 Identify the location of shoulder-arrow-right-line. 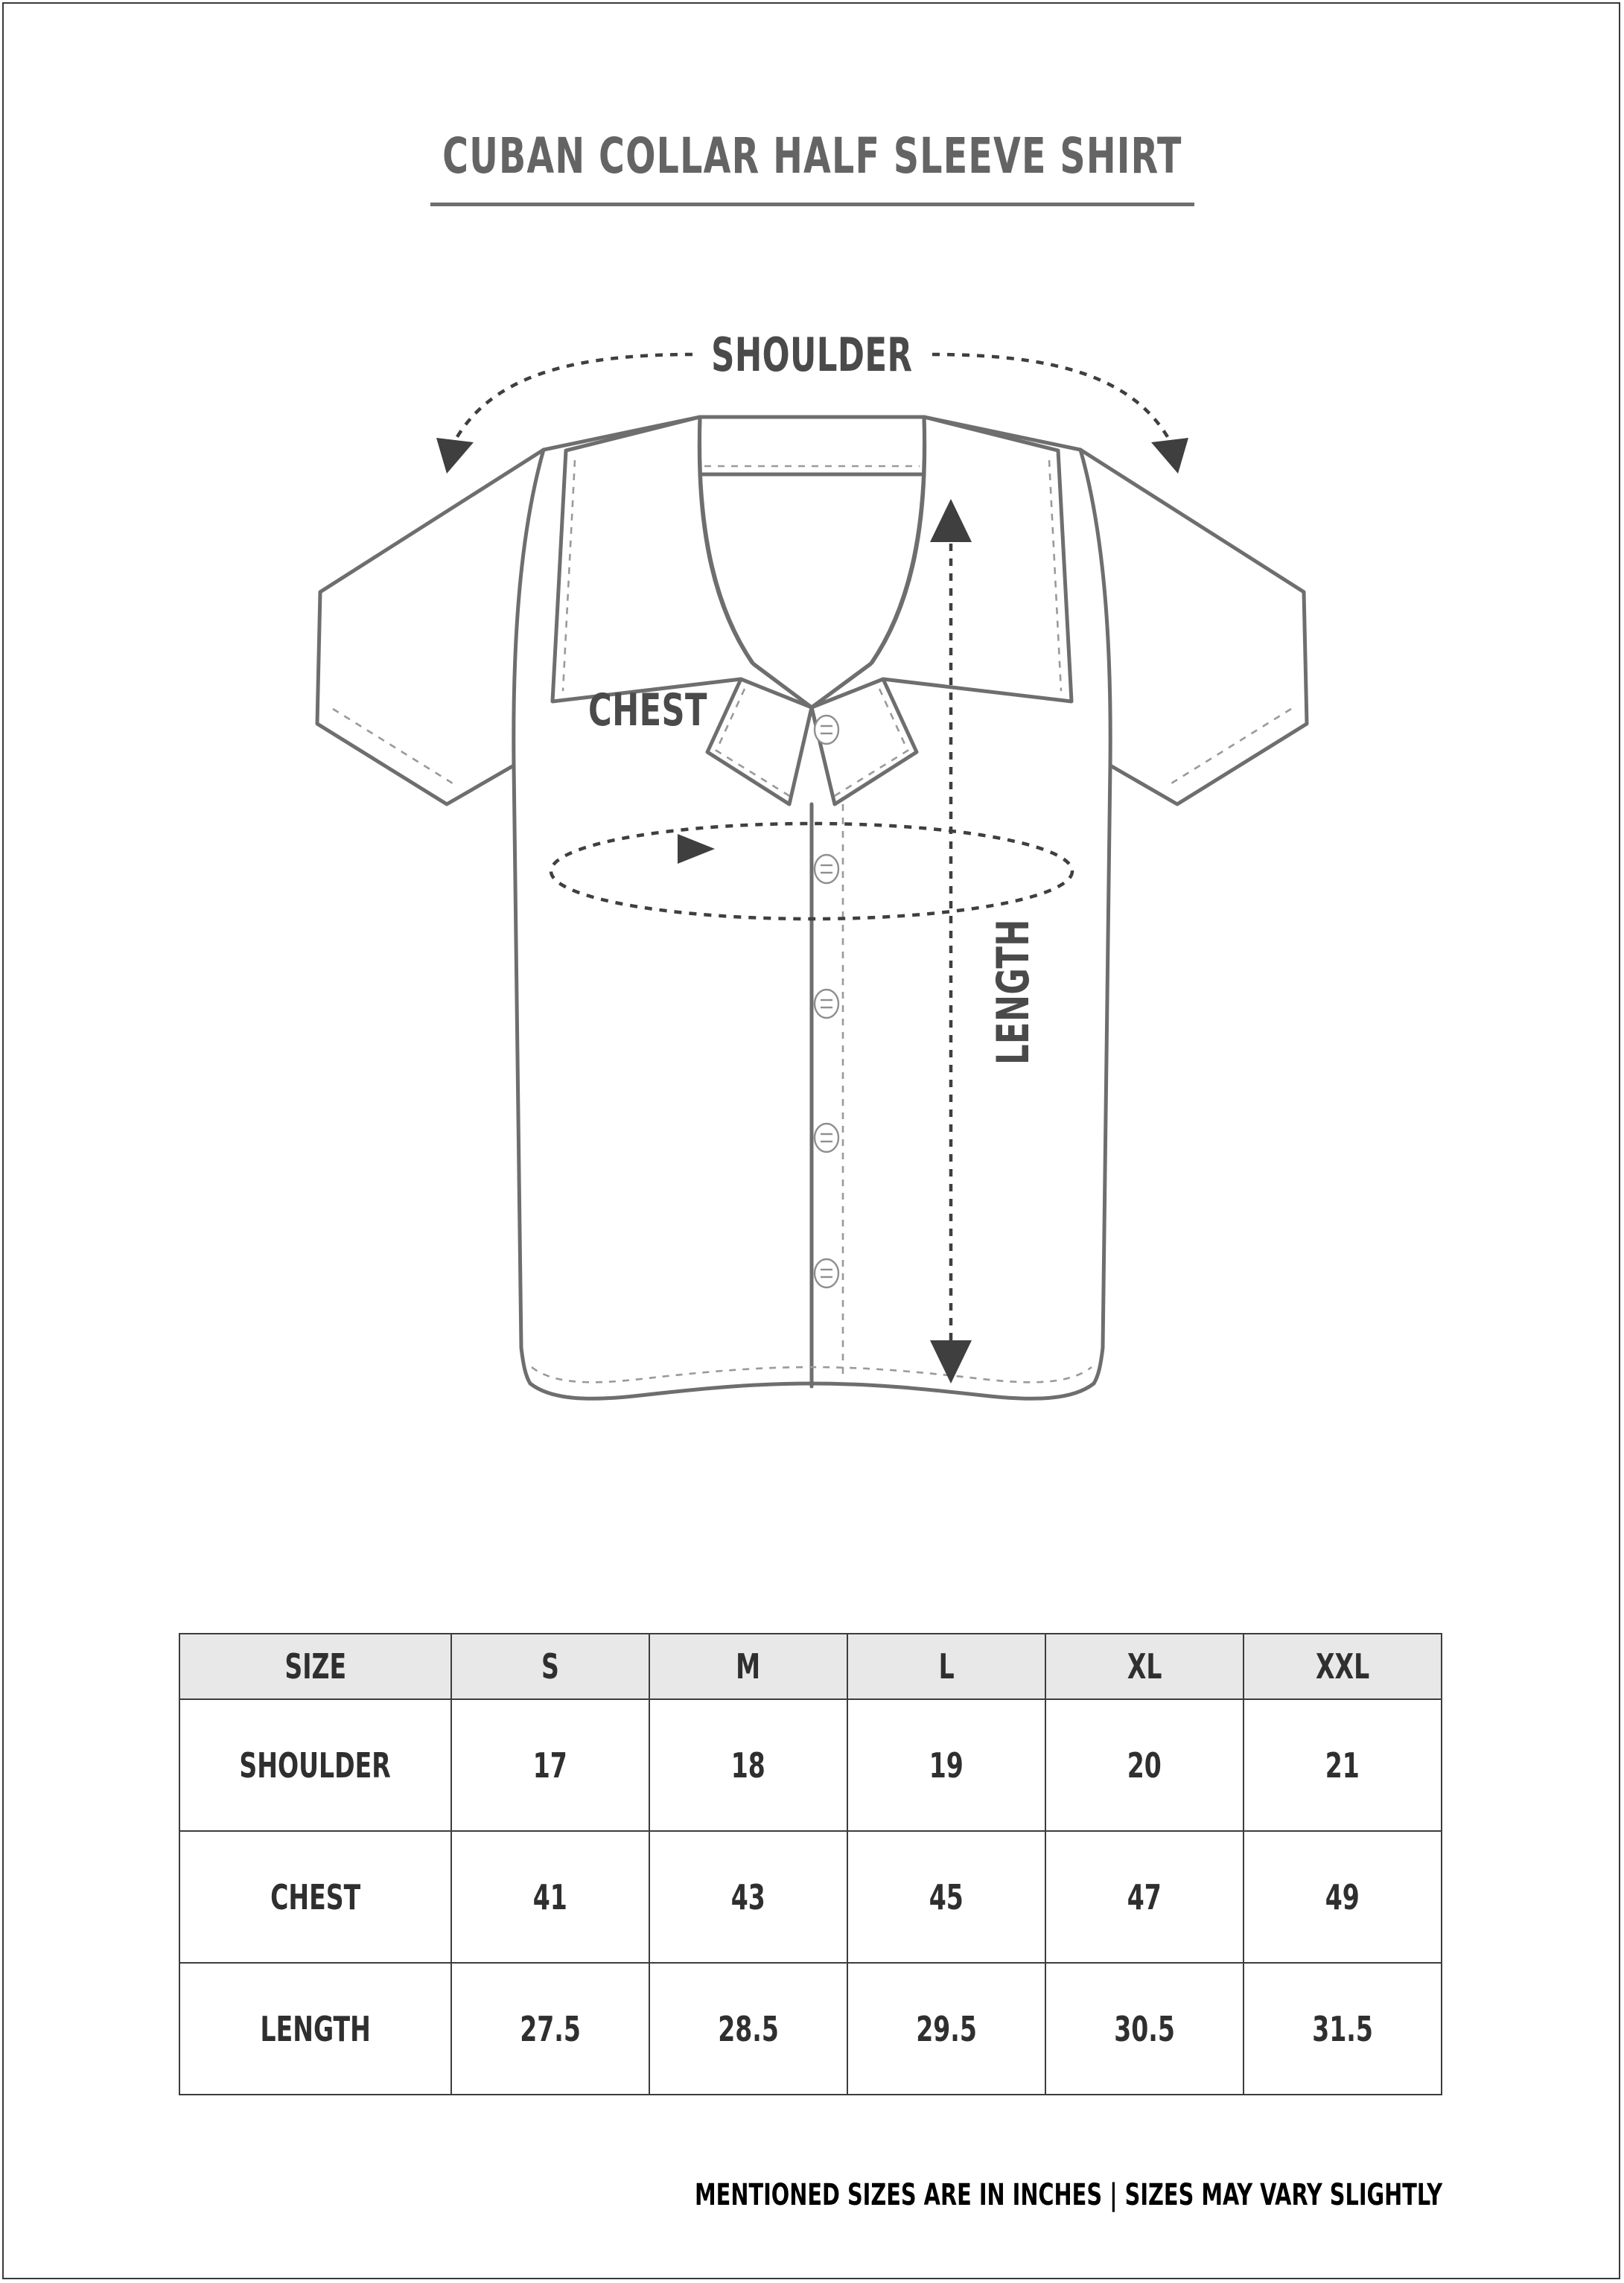
(1051, 396).